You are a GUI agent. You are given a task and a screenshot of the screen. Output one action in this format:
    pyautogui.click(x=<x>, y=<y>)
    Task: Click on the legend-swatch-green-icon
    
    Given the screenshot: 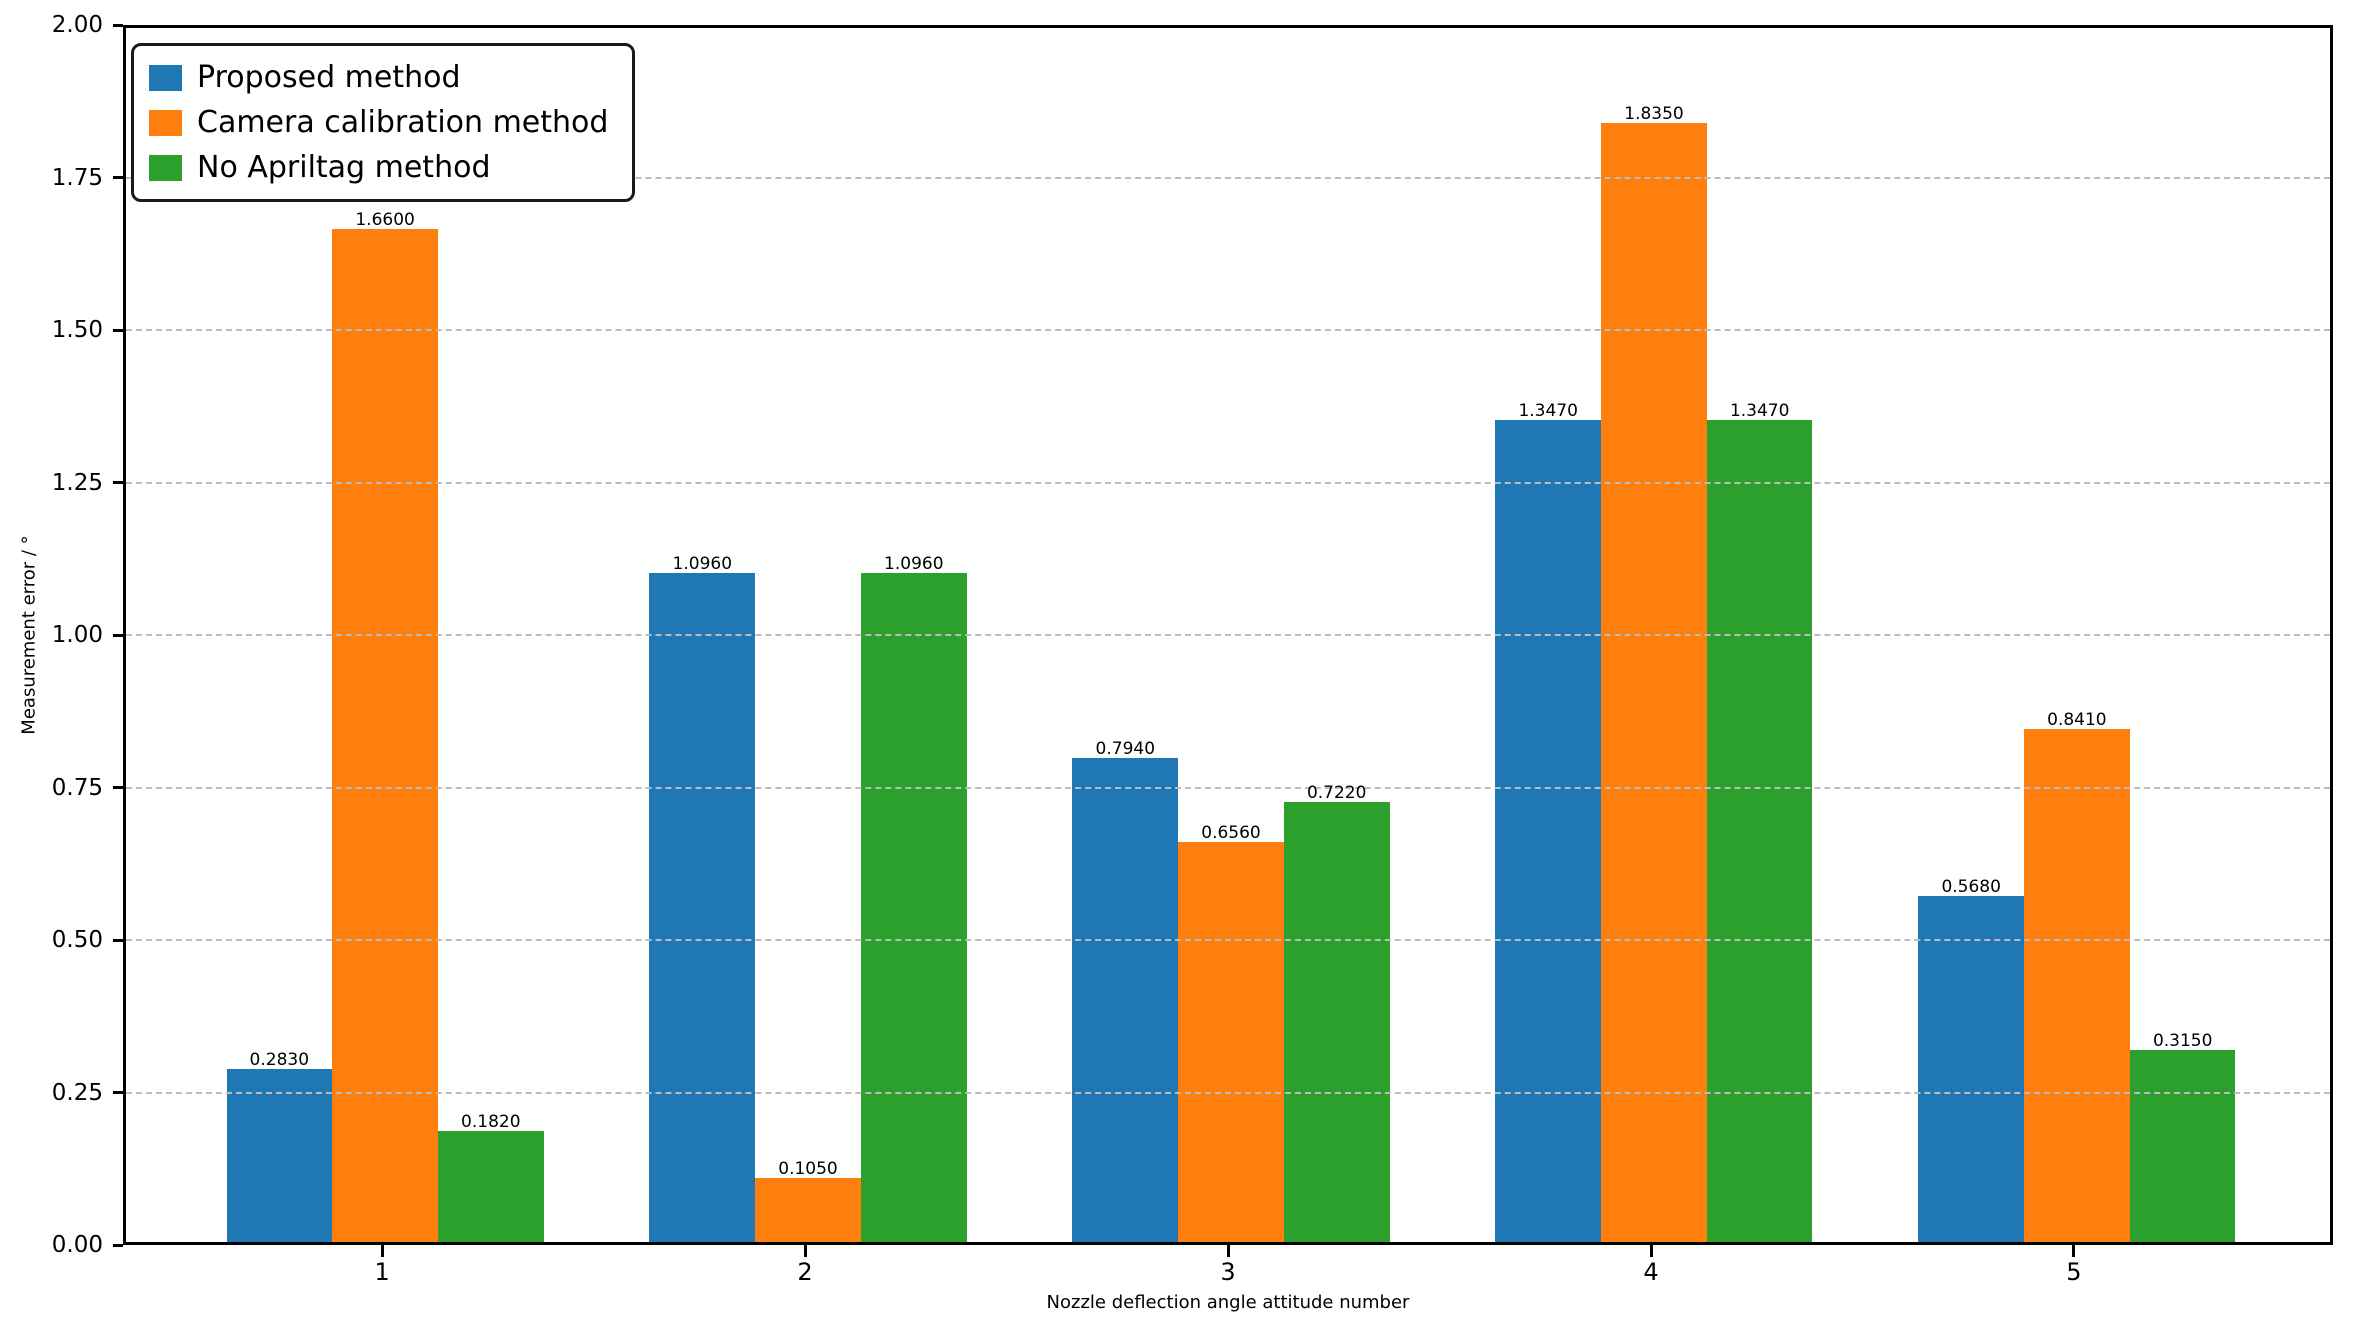 What is the action you would take?
    pyautogui.click(x=165, y=167)
    